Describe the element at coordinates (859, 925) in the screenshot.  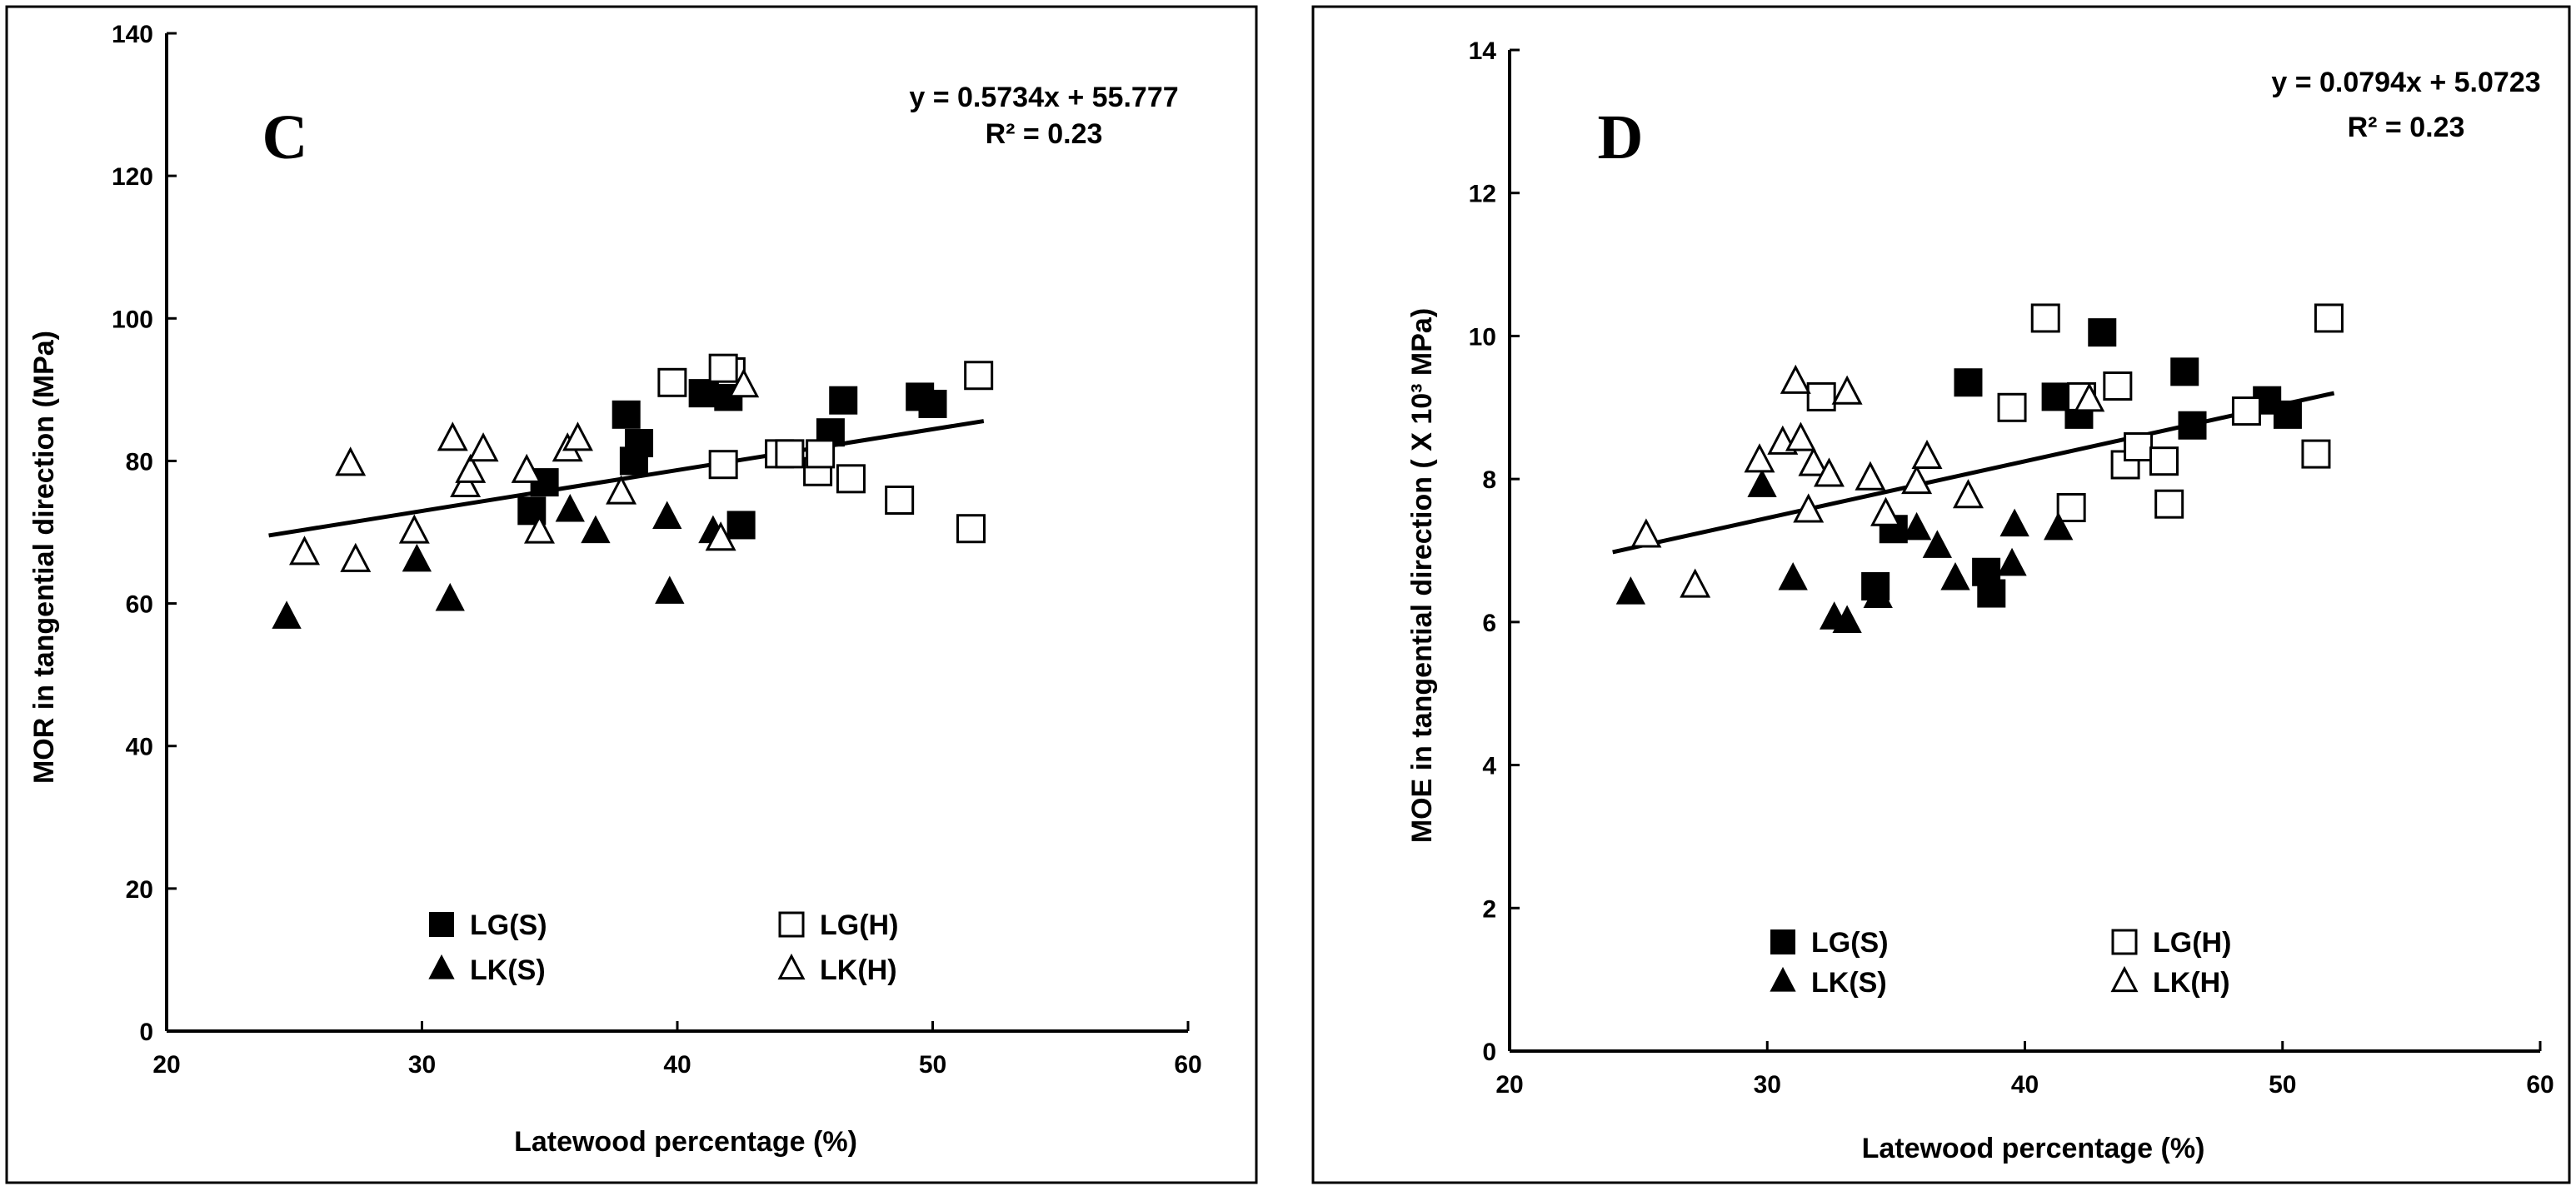
I see `legend-label: LG(H)` at that location.